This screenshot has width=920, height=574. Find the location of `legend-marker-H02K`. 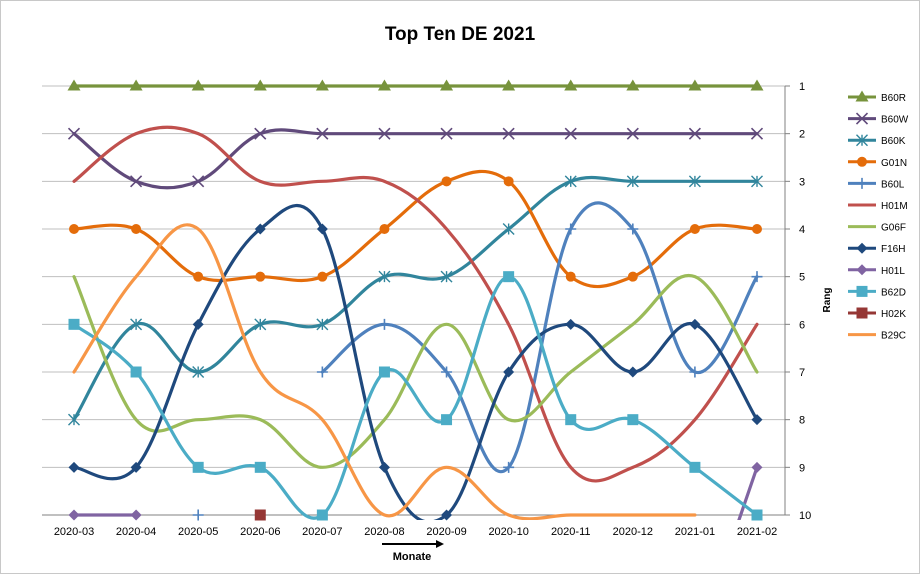

legend-marker-H02K is located at coordinates (862, 313).